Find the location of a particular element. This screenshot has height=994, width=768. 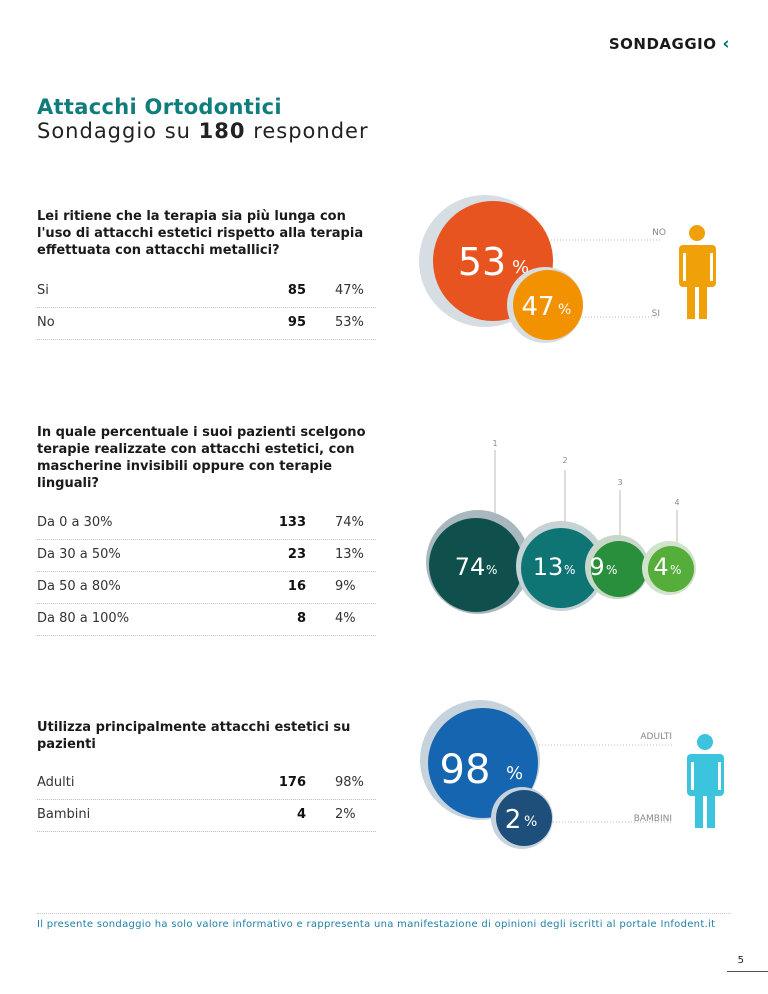

bubble-bambini-value: 2 is located at coordinates (513, 820).